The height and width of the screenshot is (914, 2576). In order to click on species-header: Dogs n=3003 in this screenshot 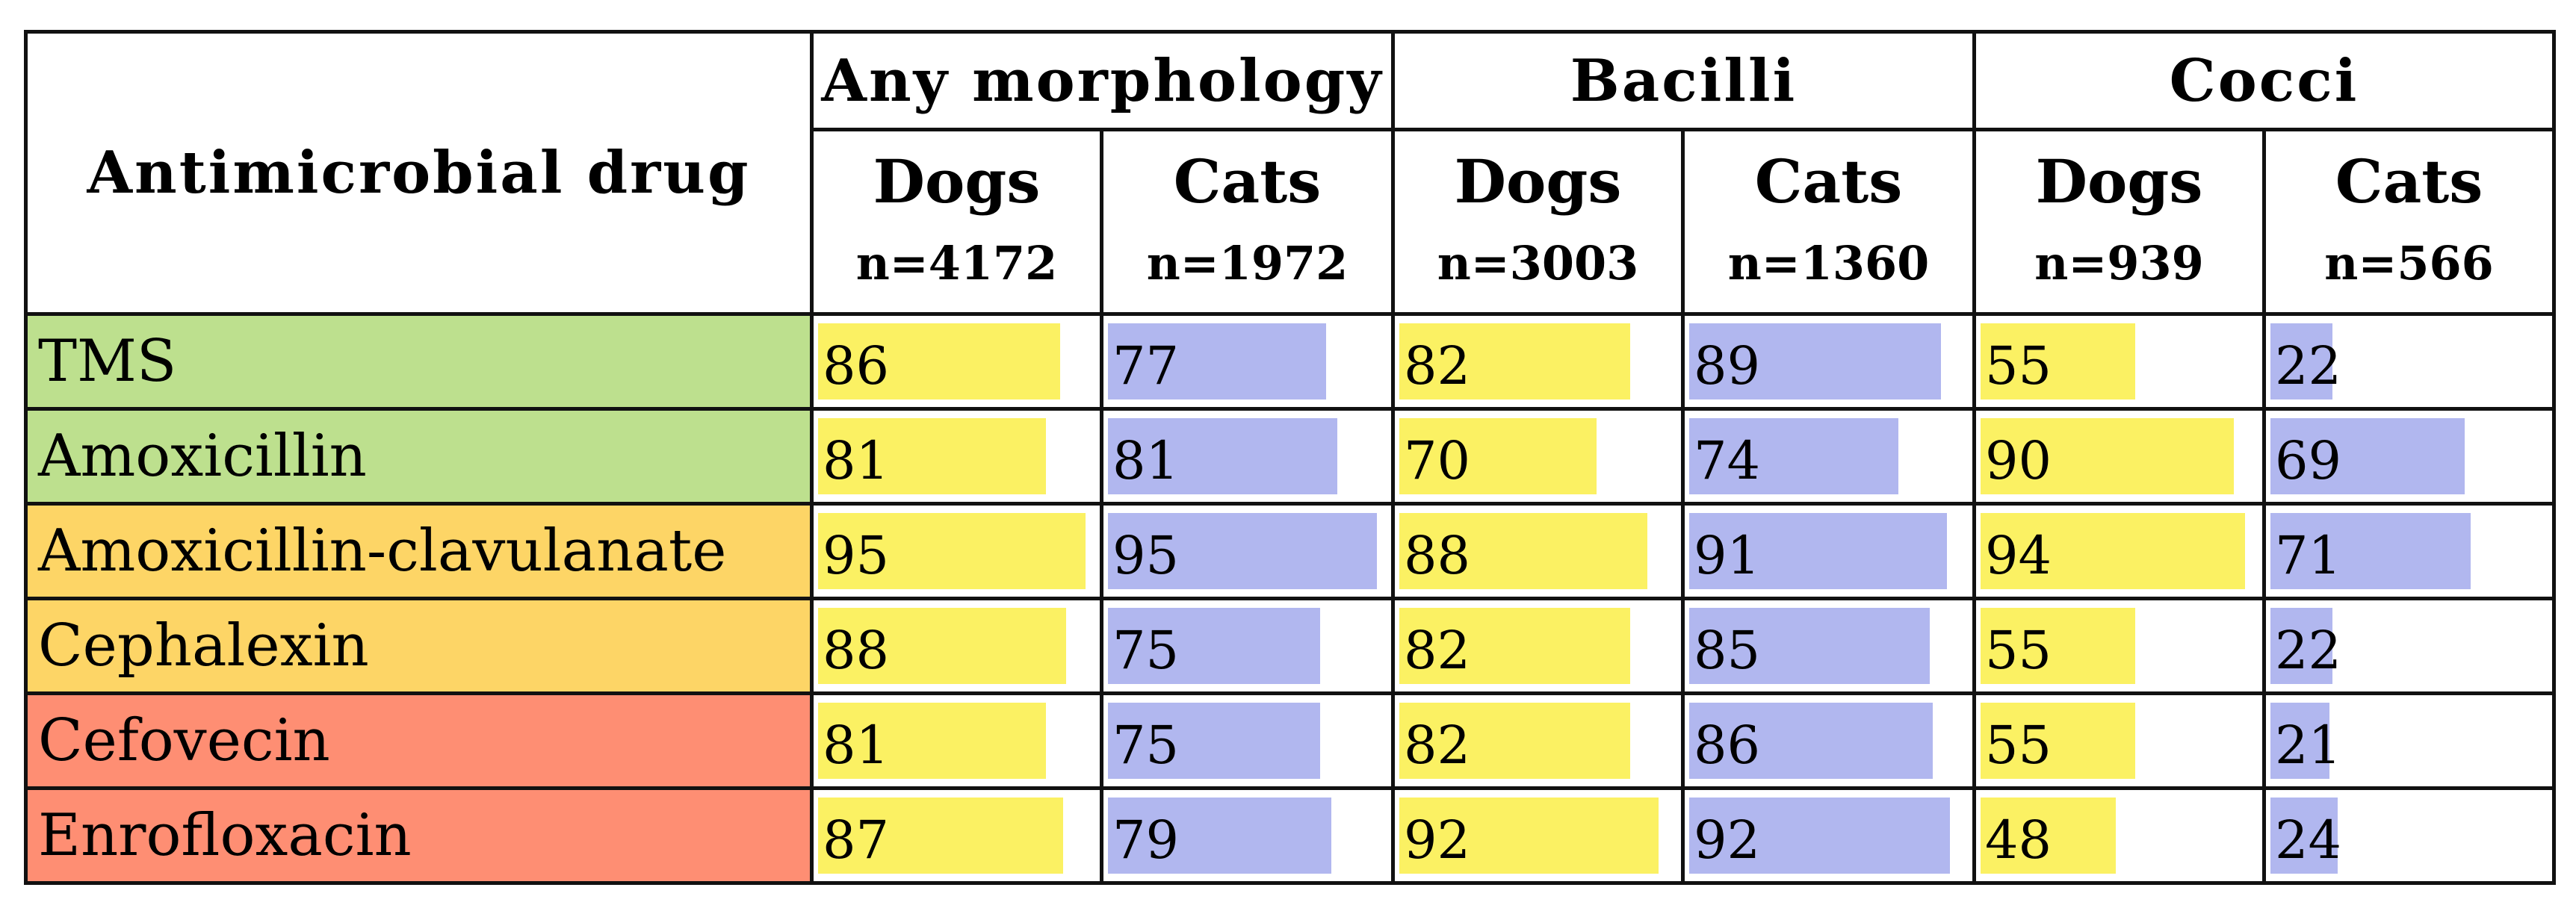, I will do `click(1538, 222)`.